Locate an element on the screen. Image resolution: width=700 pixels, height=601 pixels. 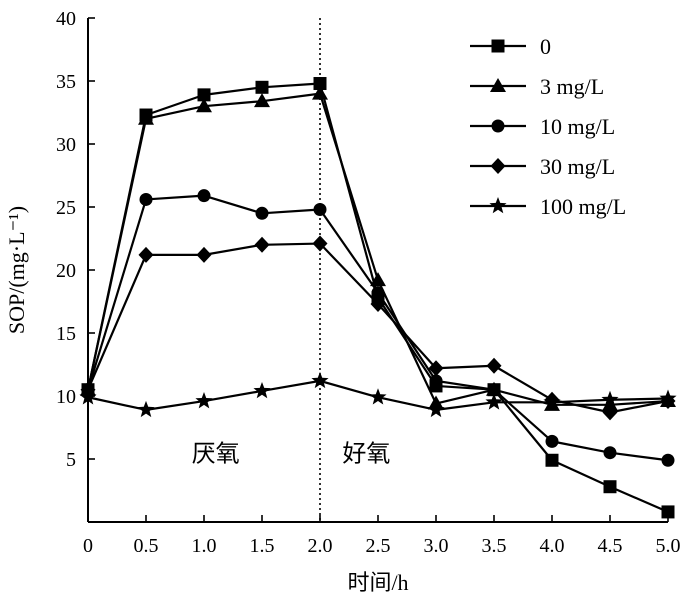
legend: 0 3 mg/L 10 mg/L 30 mg/L 100 mg/L is located at coordinates (548, 126).